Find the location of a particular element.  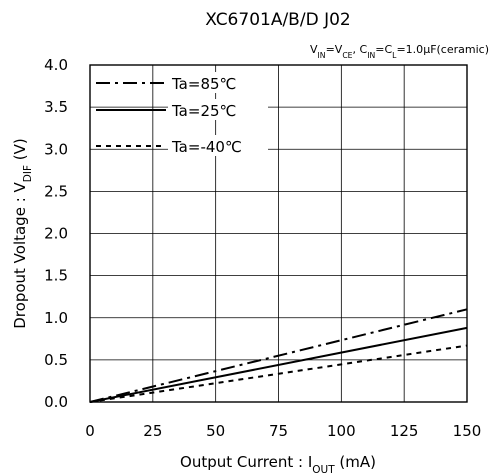

y-tick-label: 0.0 is located at coordinates (56, 402).